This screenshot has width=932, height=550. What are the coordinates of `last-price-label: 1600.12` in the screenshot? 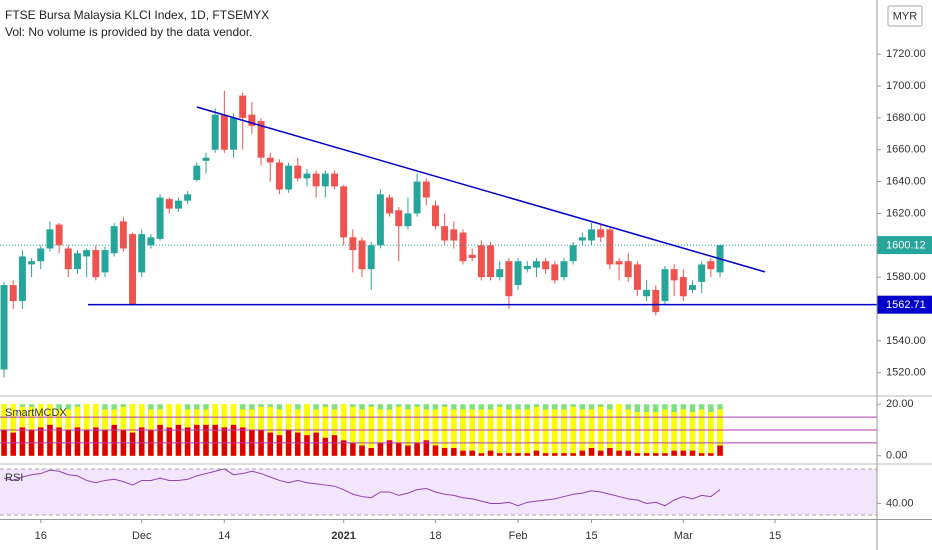 It's located at (906, 245).